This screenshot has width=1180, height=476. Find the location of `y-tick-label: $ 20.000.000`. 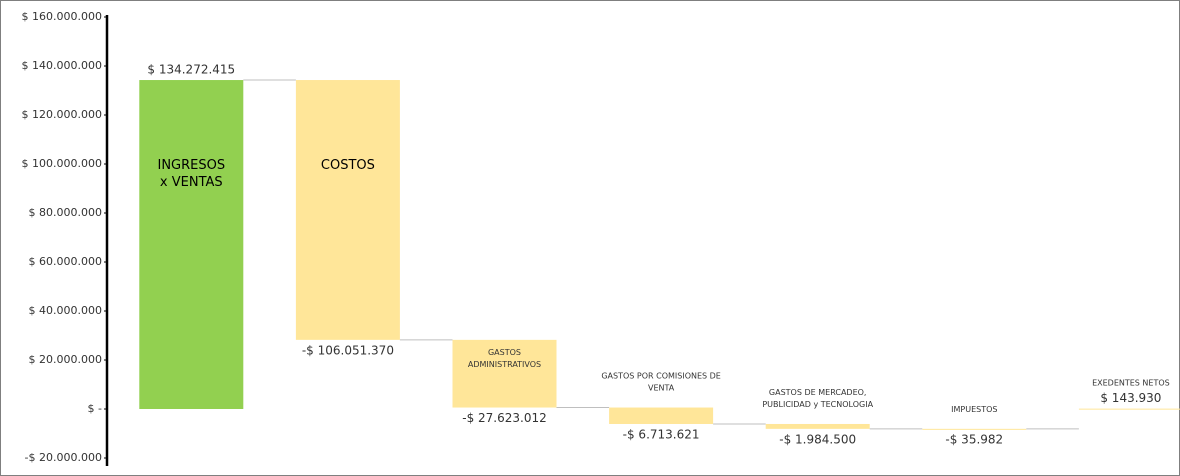

y-tick-label: $ 20.000.000 is located at coordinates (65, 359).